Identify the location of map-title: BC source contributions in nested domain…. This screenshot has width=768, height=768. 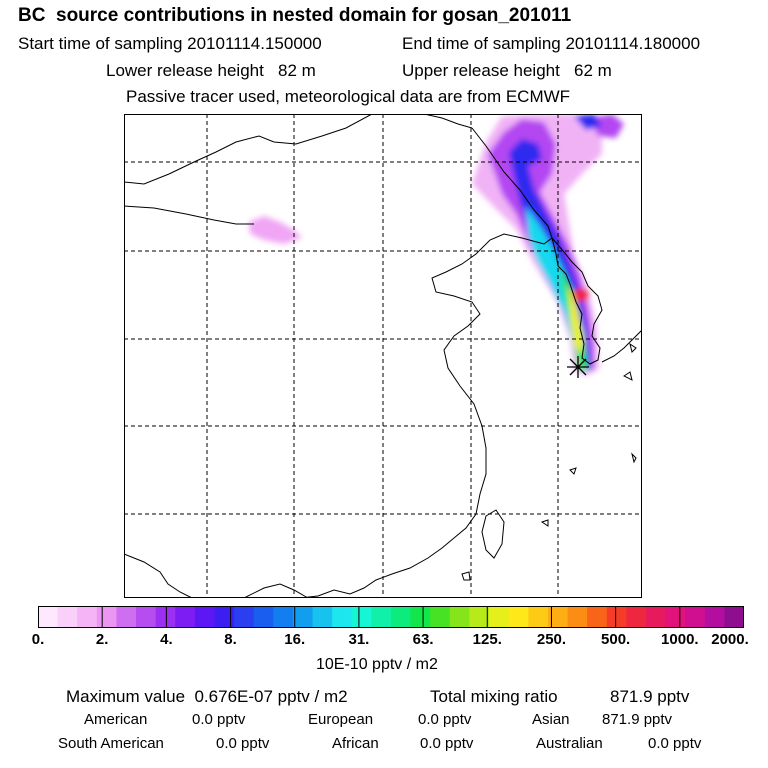
(295, 15).